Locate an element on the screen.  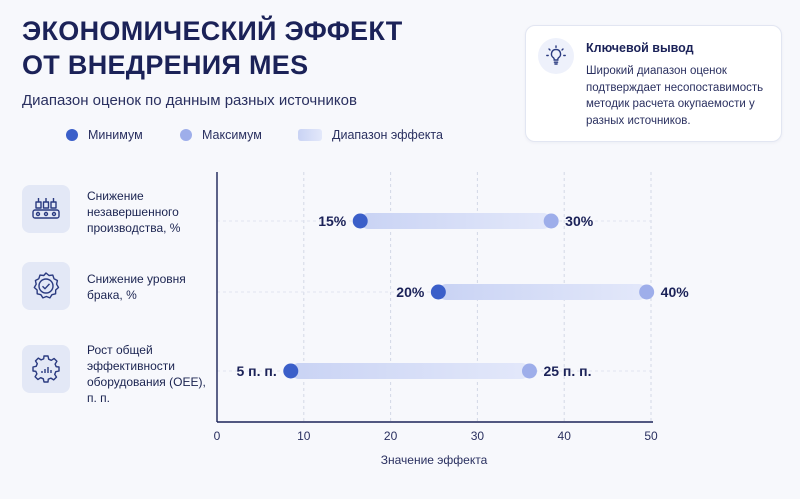
min-dot-icon is located at coordinates (72, 135).